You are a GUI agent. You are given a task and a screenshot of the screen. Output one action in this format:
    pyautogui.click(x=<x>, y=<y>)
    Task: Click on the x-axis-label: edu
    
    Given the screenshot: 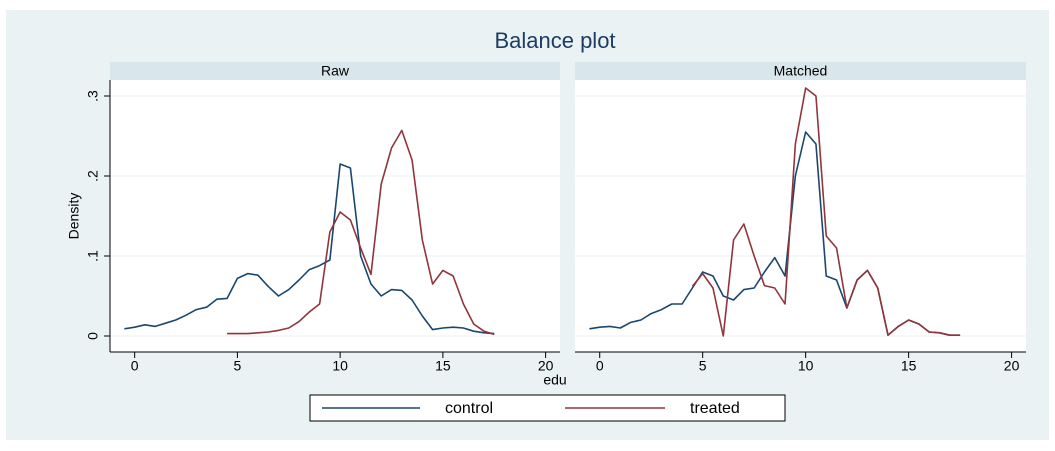 What is the action you would take?
    pyautogui.click(x=554, y=380)
    